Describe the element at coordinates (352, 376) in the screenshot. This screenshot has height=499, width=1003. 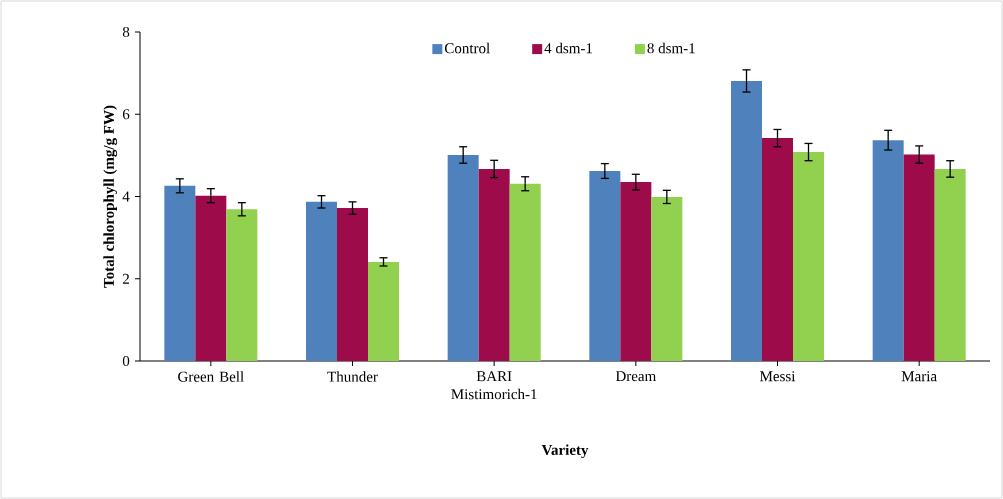
I see `x-tick-label: Thunder` at that location.